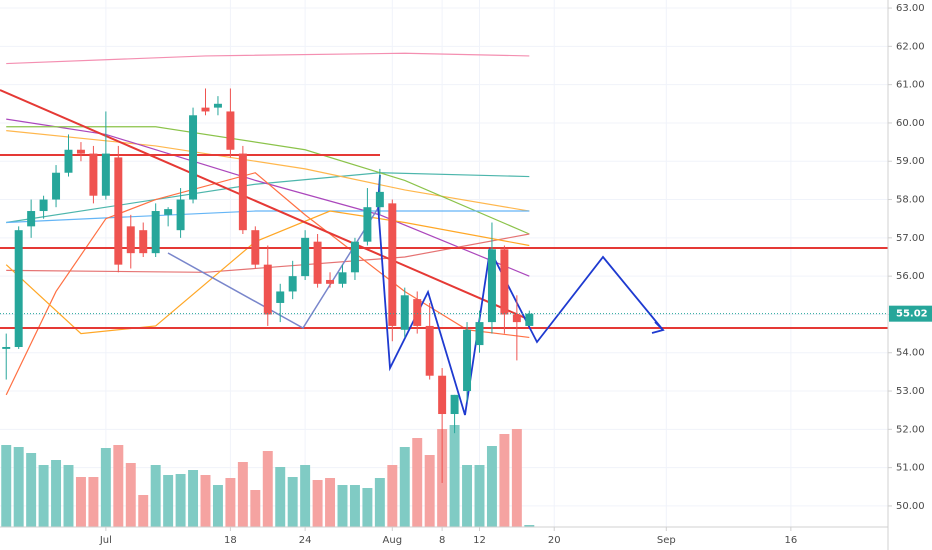 This screenshot has width=932, height=550. I want to click on x-tick-label: Sep, so click(666, 540).